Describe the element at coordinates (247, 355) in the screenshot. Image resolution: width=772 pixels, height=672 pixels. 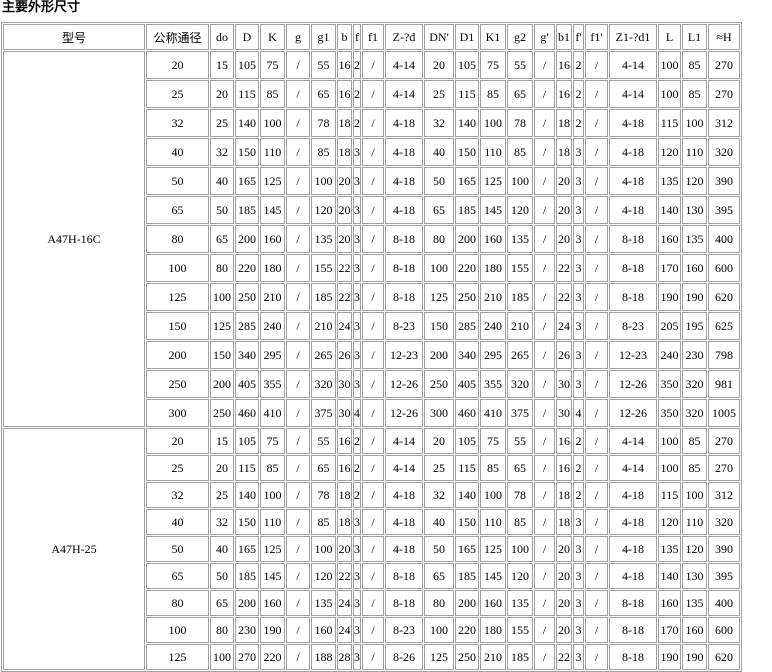
I see `table-cell: 340` at that location.